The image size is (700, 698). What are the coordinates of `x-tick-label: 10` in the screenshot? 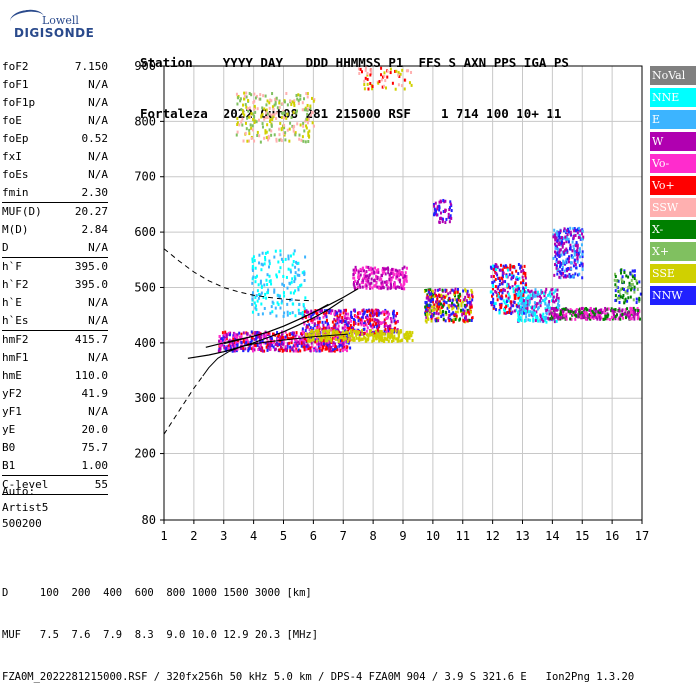 It's located at (433, 536).